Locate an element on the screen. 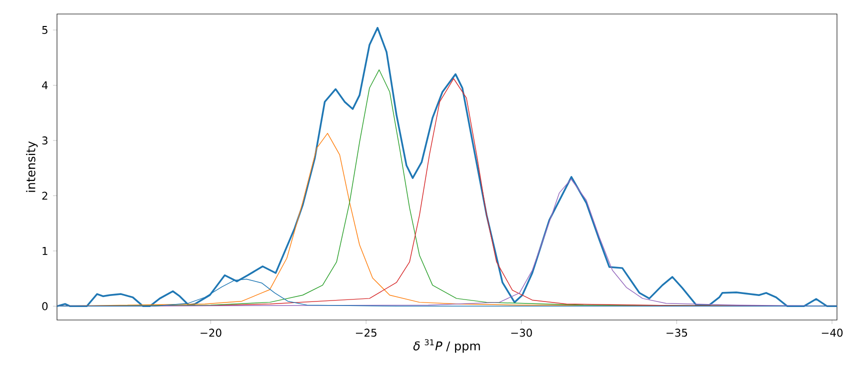 The height and width of the screenshot is (384, 864). y-tick-label: 1 is located at coordinates (45, 251).